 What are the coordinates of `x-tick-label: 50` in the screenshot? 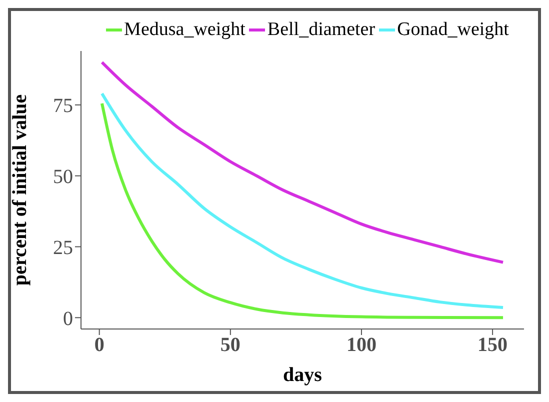 It's located at (230, 345).